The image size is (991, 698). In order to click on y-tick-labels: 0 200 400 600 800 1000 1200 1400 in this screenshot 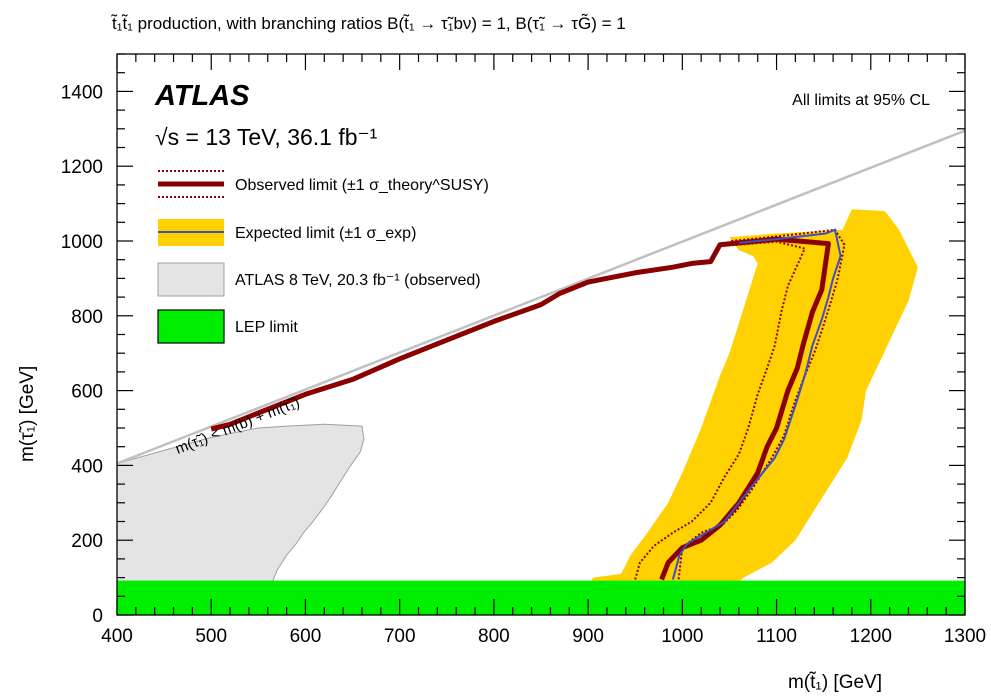, I will do `click(82, 354)`.